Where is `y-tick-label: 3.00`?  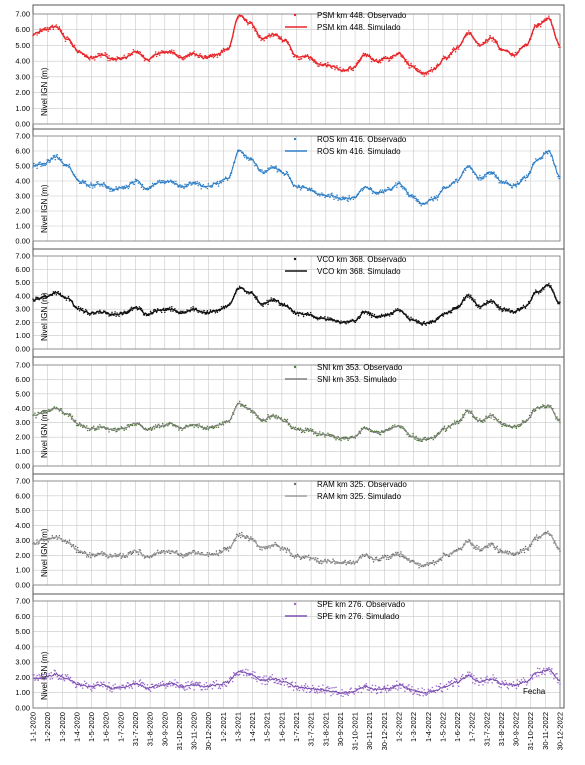
y-tick-label: 3.00 is located at coordinates (22, 540).